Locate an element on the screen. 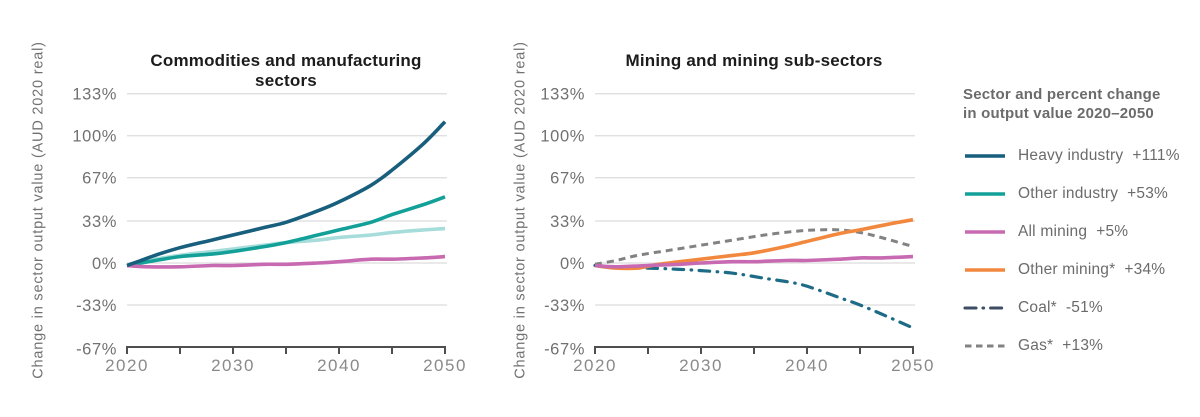 Image resolution: width=1200 pixels, height=417 pixels. legend-item-value: +13% is located at coordinates (1083, 345).